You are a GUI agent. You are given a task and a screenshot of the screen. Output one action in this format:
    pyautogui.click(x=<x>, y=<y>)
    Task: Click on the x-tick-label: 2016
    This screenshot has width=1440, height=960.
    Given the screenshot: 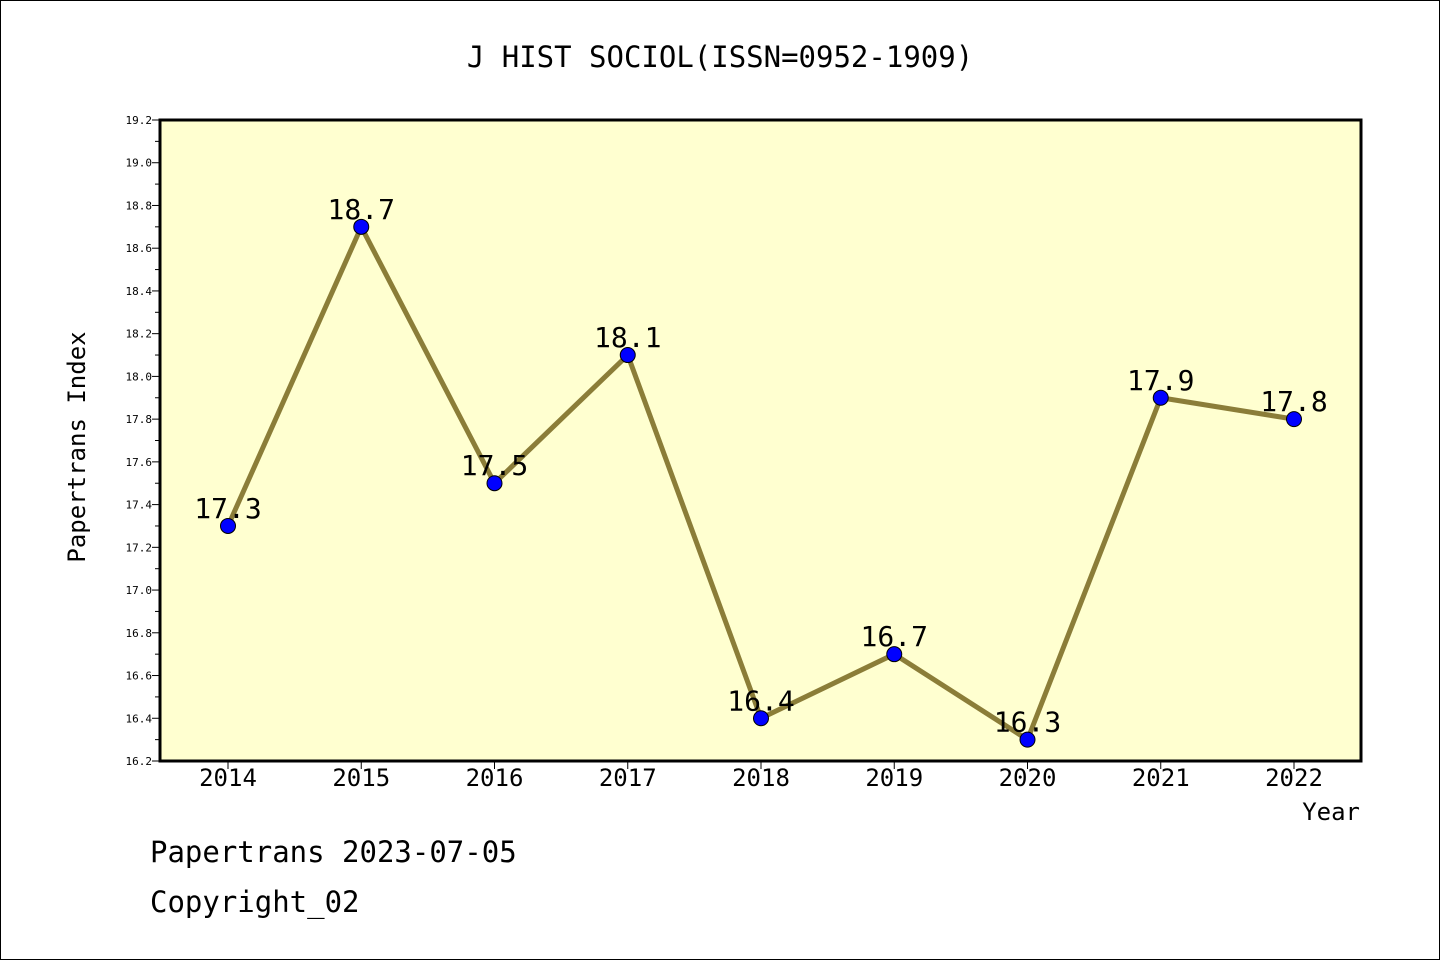 What is the action you would take?
    pyautogui.click(x=495, y=778)
    